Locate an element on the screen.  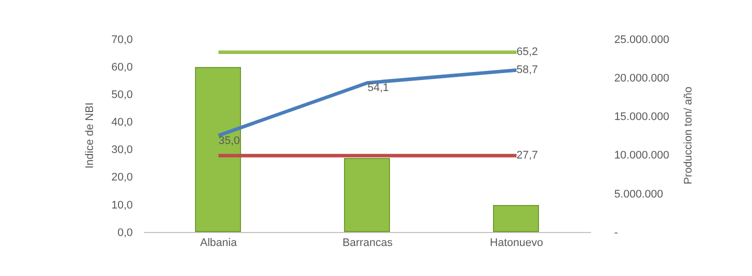
y-tick-label: 0,0 is located at coordinates (125, 232).